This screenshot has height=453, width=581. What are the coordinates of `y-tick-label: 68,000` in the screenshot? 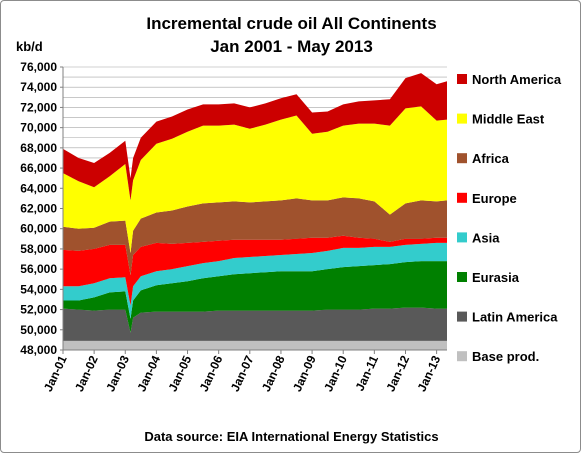 It's located at (38, 148).